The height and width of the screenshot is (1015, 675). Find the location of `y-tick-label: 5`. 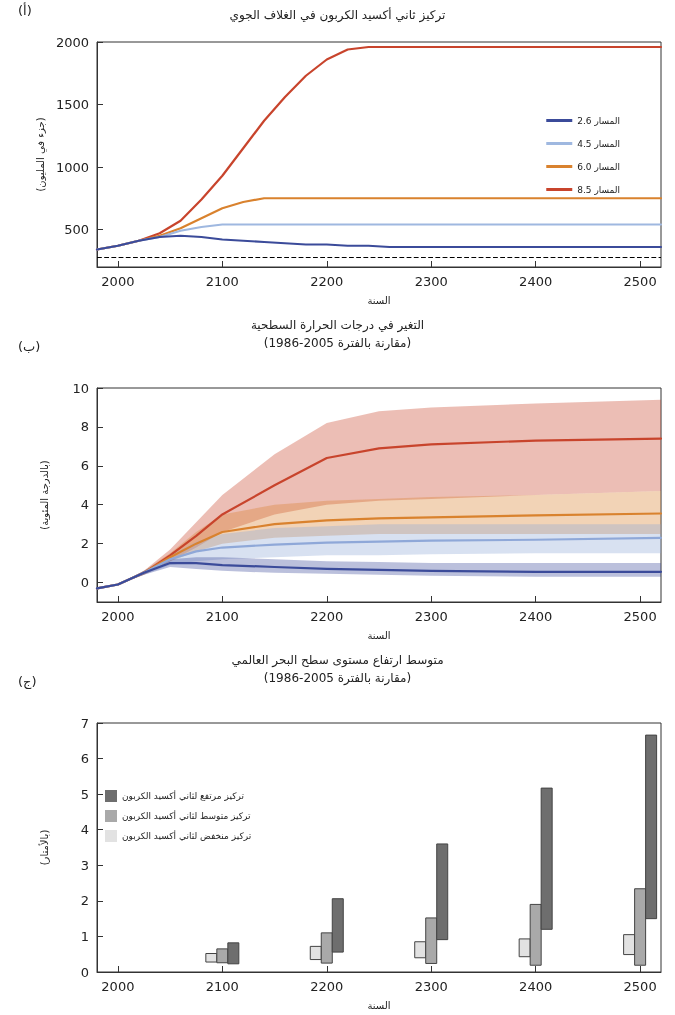

y-tick-label: 5 is located at coordinates (84, 794).